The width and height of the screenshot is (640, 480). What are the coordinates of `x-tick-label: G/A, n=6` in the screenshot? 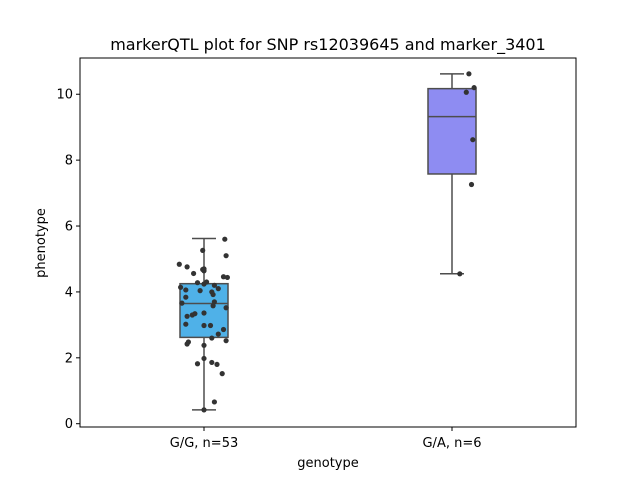 It's located at (451, 443).